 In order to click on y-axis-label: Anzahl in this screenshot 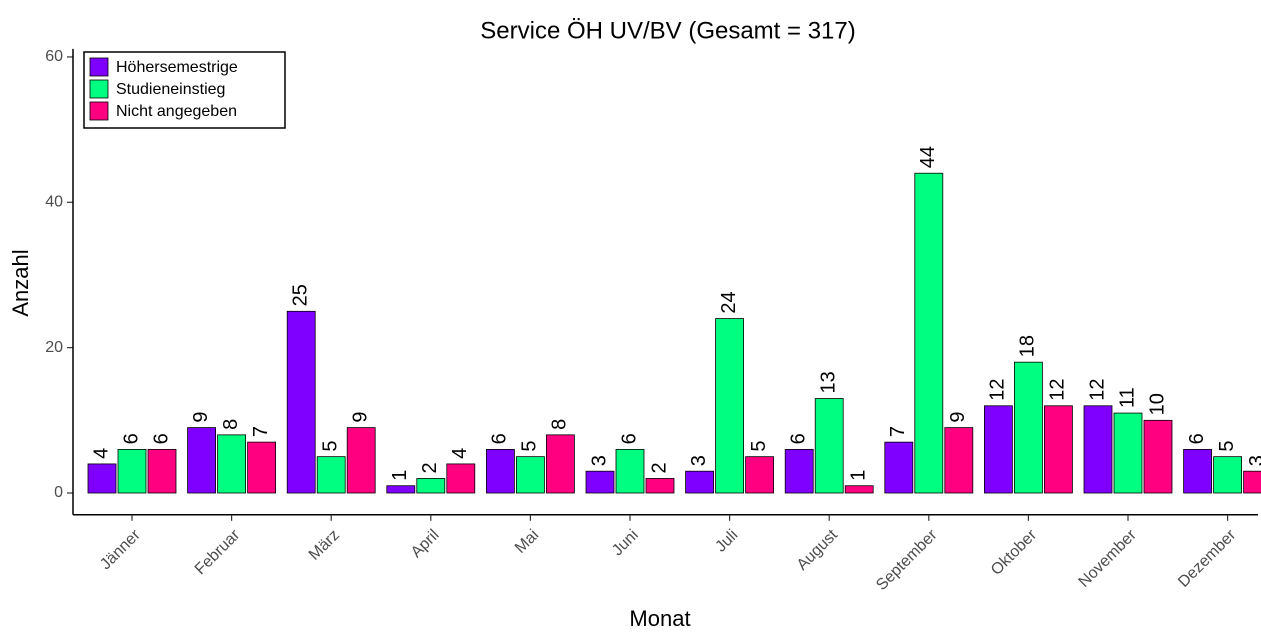, I will do `click(20, 282)`.